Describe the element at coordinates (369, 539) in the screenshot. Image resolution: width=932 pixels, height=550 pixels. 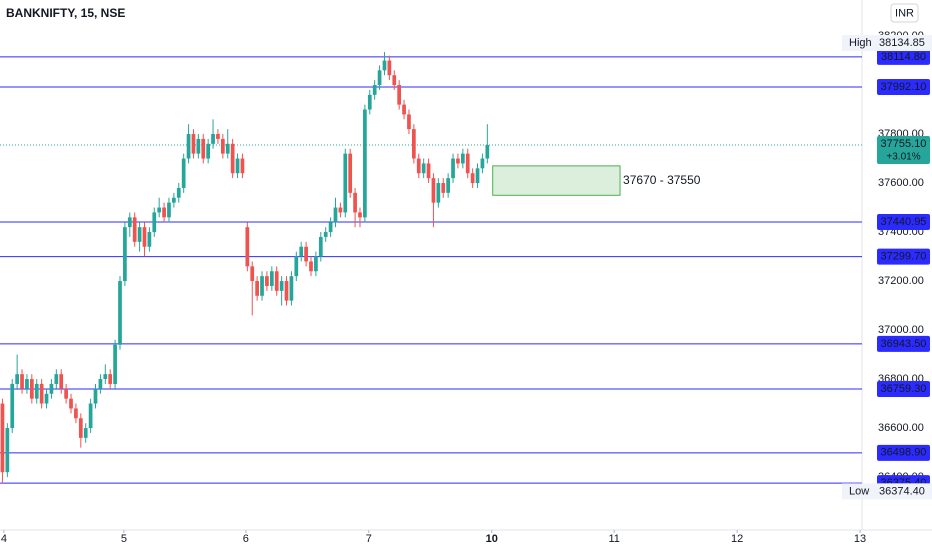
I see `x-tick-label: 7` at that location.